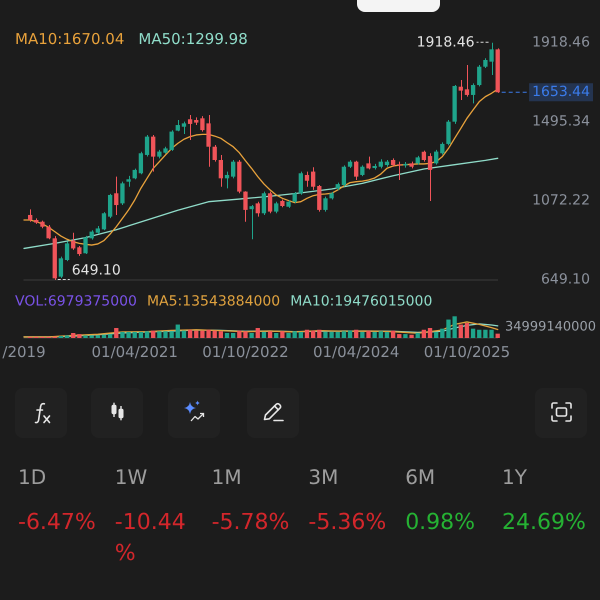 This screenshot has height=600, width=600. I want to click on category-label: 3M, so click(324, 477).